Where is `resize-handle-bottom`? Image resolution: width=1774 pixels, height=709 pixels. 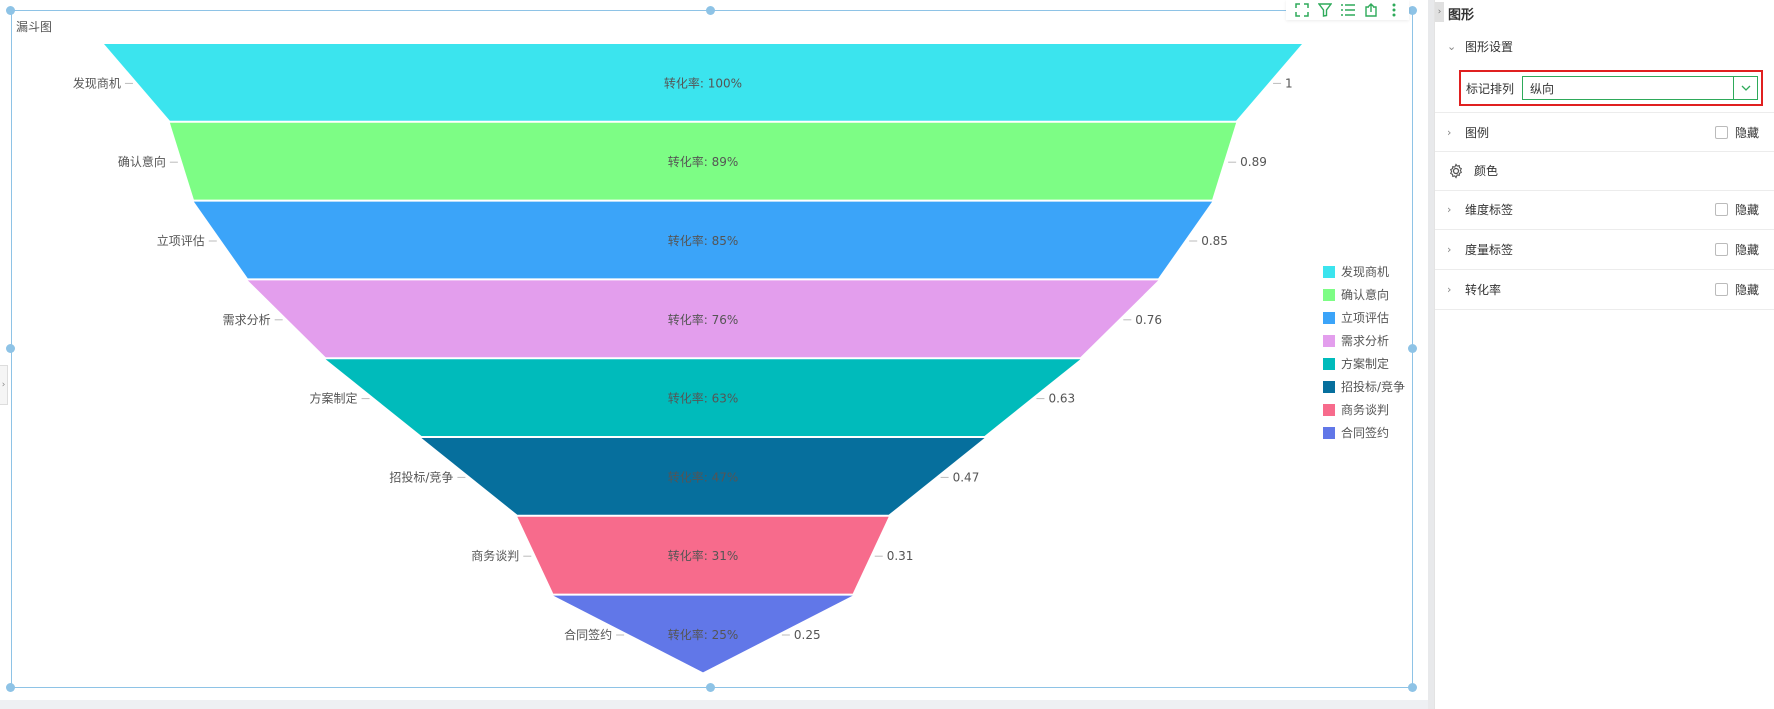 resize-handle-bottom is located at coordinates (710, 687).